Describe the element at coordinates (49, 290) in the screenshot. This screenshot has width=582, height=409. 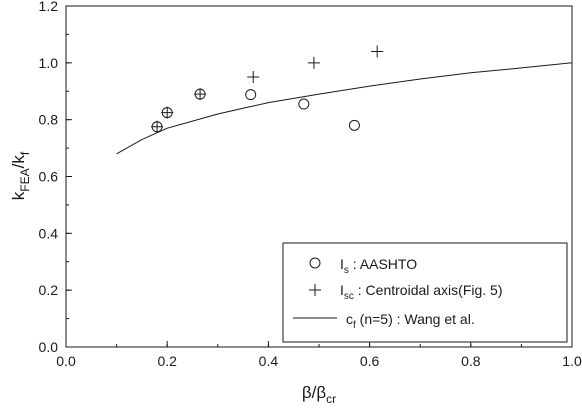
I see `y-tick-label: 0.2` at that location.